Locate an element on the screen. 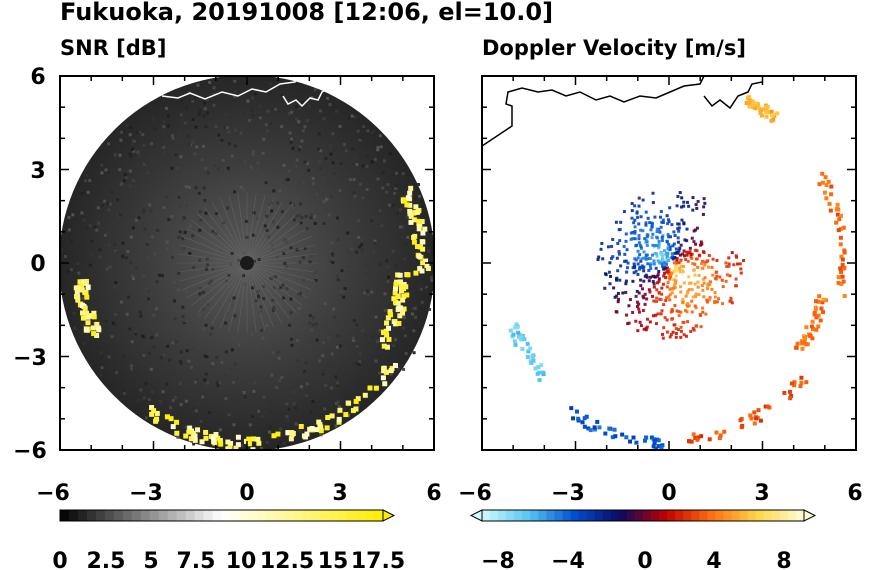  colorbar-tick-label: 4 is located at coordinates (713, 559).